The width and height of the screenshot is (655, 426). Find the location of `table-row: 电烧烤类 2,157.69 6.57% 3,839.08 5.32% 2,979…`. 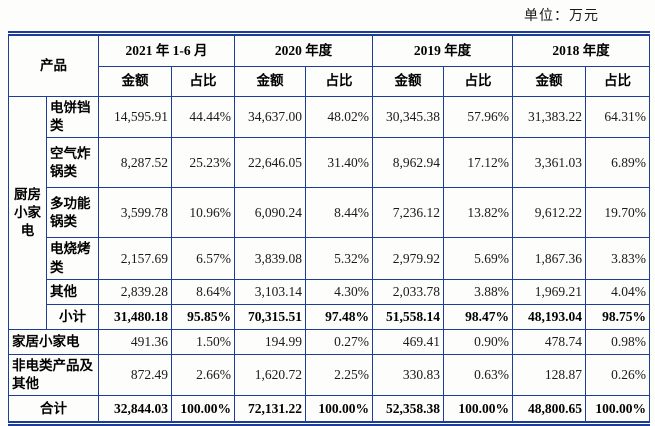

table-row: 电烧烤类 2,157.69 6.57% 3,839.08 5.32% 2,979… is located at coordinates (329, 258).